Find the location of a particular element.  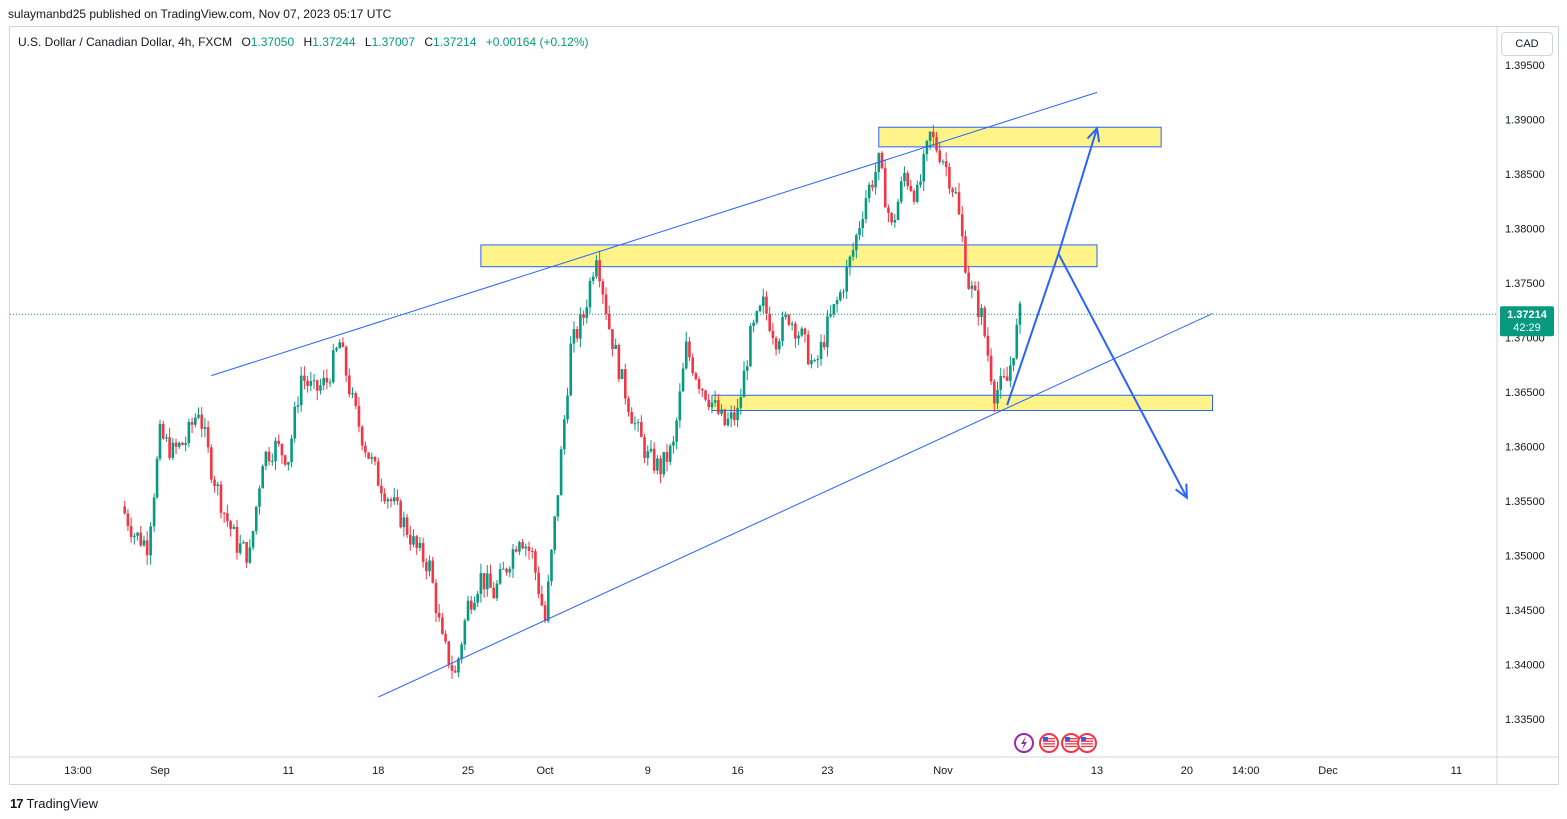

open-value: 1.37050 is located at coordinates (272, 42).